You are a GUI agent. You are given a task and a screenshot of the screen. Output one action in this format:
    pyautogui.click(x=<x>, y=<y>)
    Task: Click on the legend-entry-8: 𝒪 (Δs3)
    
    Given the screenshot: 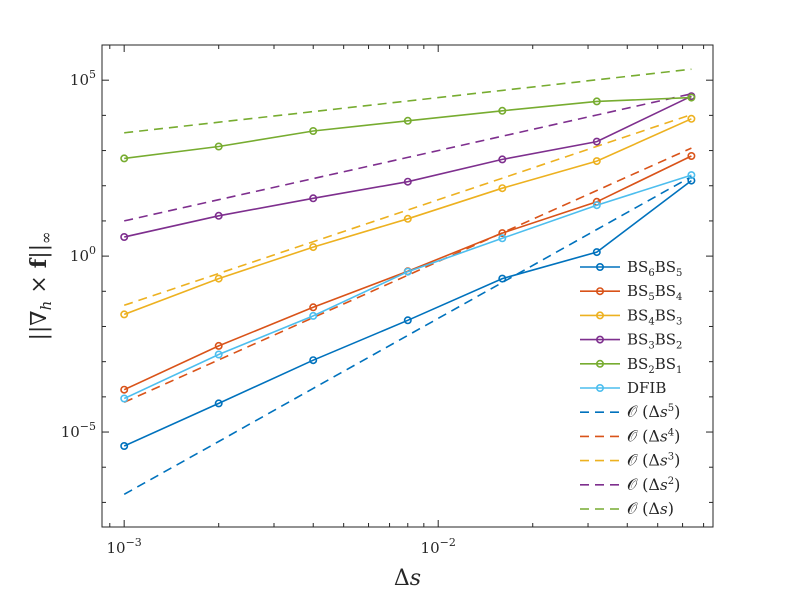 What is the action you would take?
    pyautogui.click(x=630, y=460)
    